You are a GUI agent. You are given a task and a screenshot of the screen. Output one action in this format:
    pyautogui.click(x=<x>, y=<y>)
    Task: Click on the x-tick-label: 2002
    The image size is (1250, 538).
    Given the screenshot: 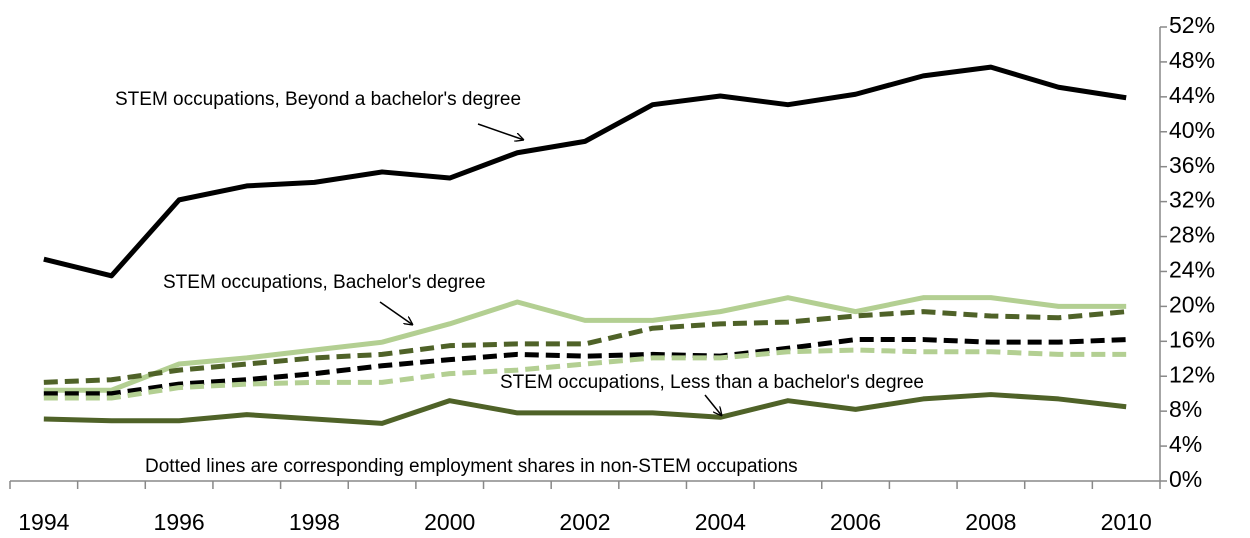 What is the action you would take?
    pyautogui.click(x=584, y=522)
    